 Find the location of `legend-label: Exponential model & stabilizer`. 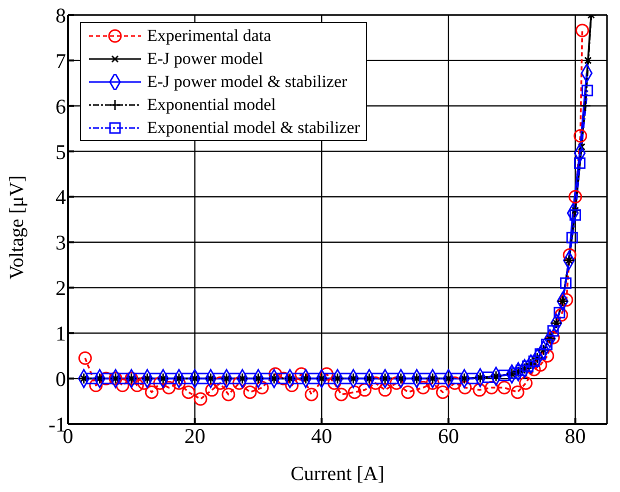

legend-label: Exponential model & stabilizer is located at coordinates (253, 128).